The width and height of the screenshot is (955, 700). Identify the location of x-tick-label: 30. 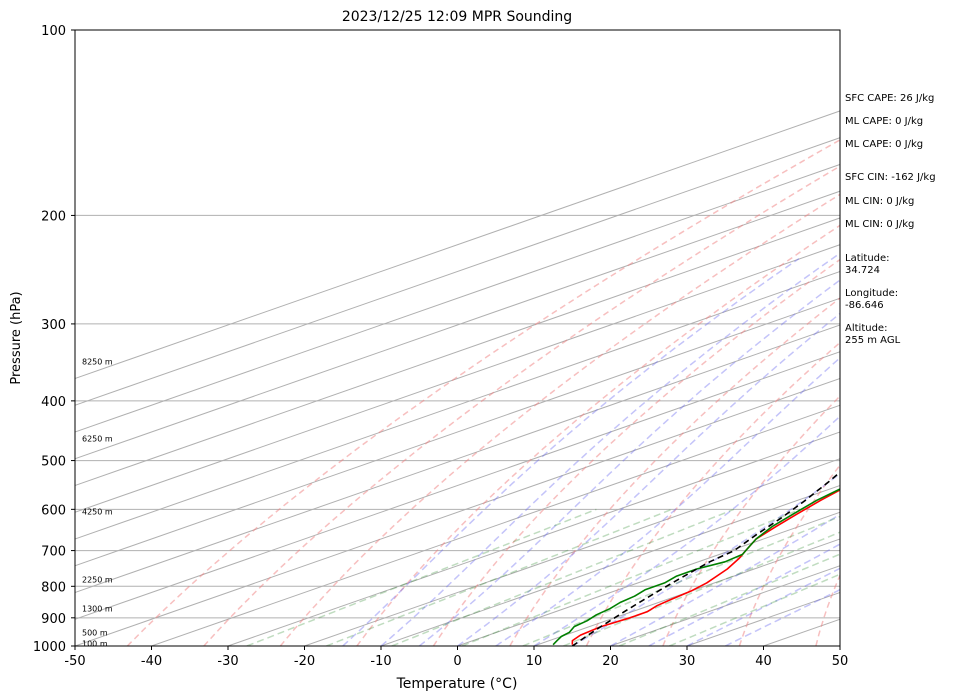
(687, 661).